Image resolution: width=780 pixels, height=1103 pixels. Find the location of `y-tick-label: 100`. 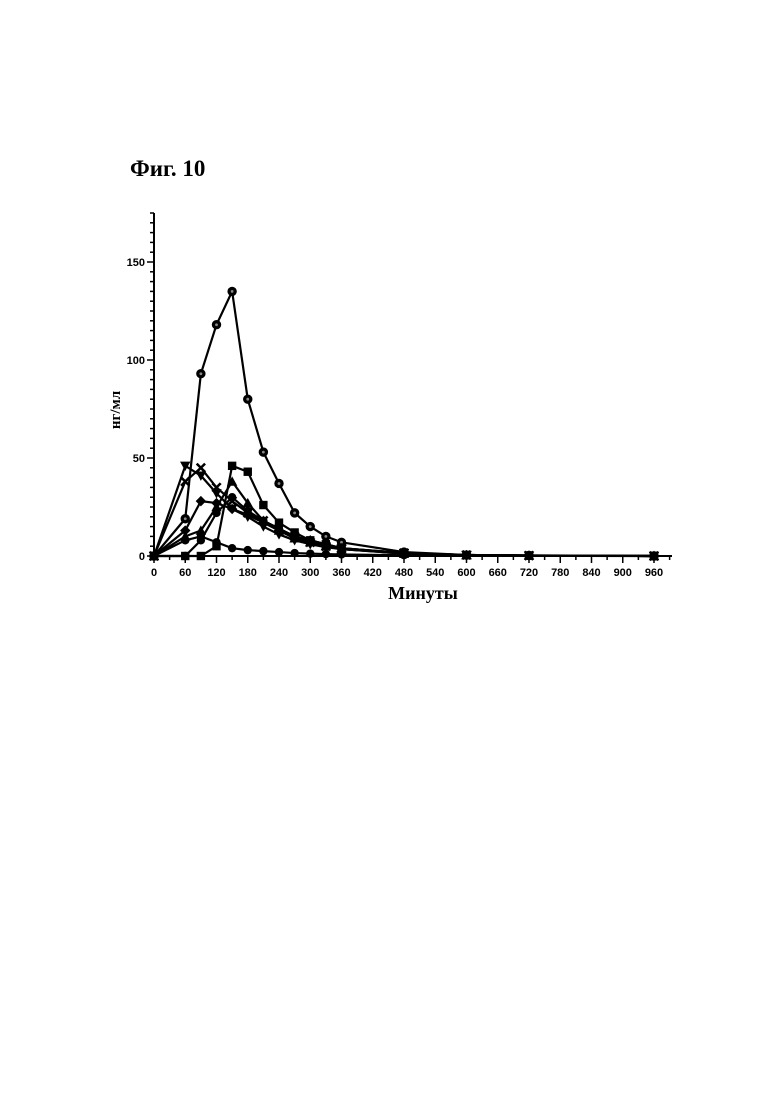

y-tick-label: 100 is located at coordinates (136, 361).